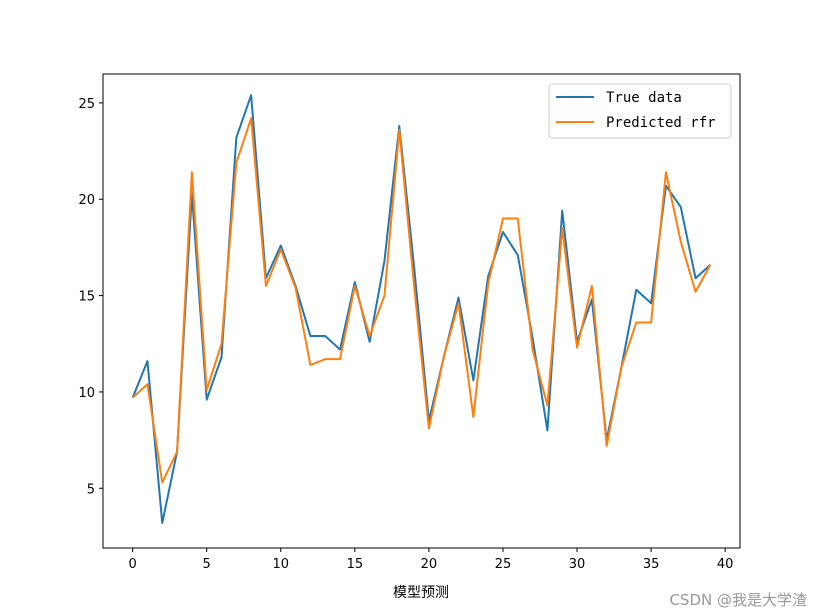  Describe the element at coordinates (207, 564) in the screenshot. I see `x-tick-label: 5` at that location.